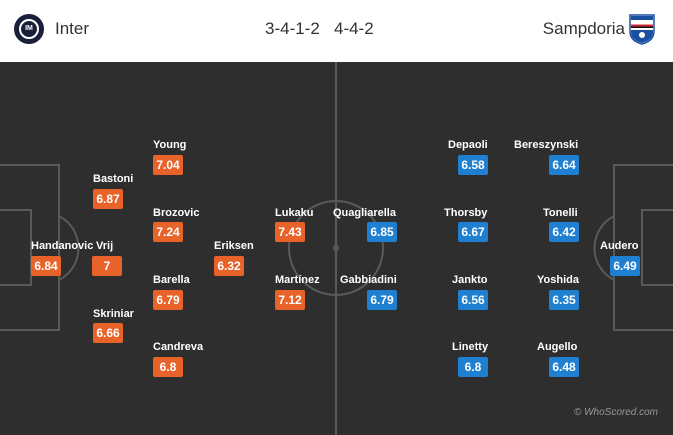 The height and width of the screenshot is (435, 673). What do you see at coordinates (564, 165) in the screenshot?
I see `player-rating-bereszynski: 6.64` at bounding box center [564, 165].